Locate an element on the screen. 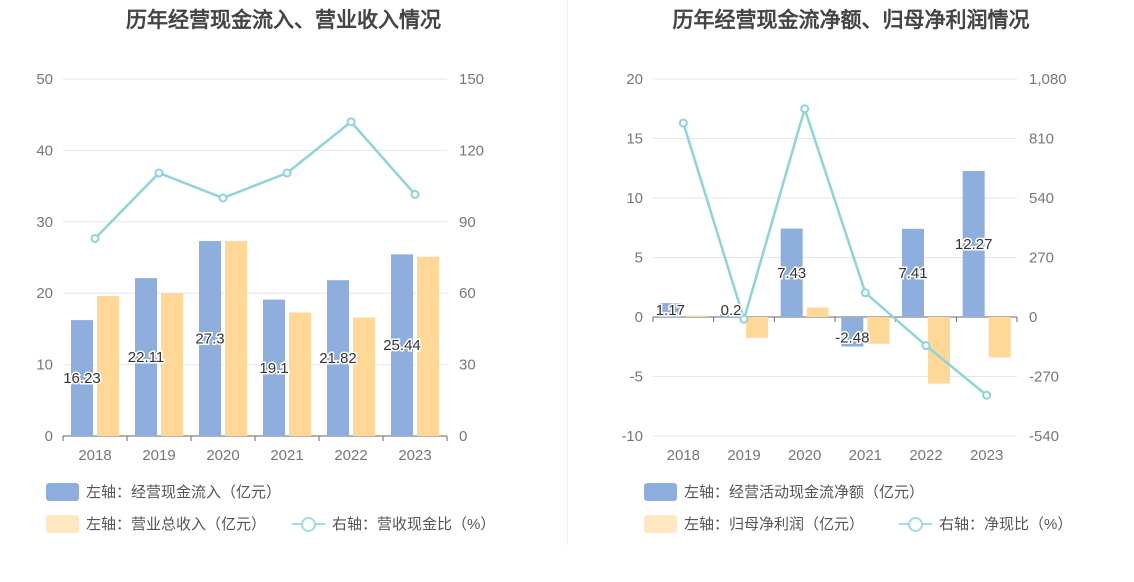  bar-data-label: 25.44 is located at coordinates (402, 345).